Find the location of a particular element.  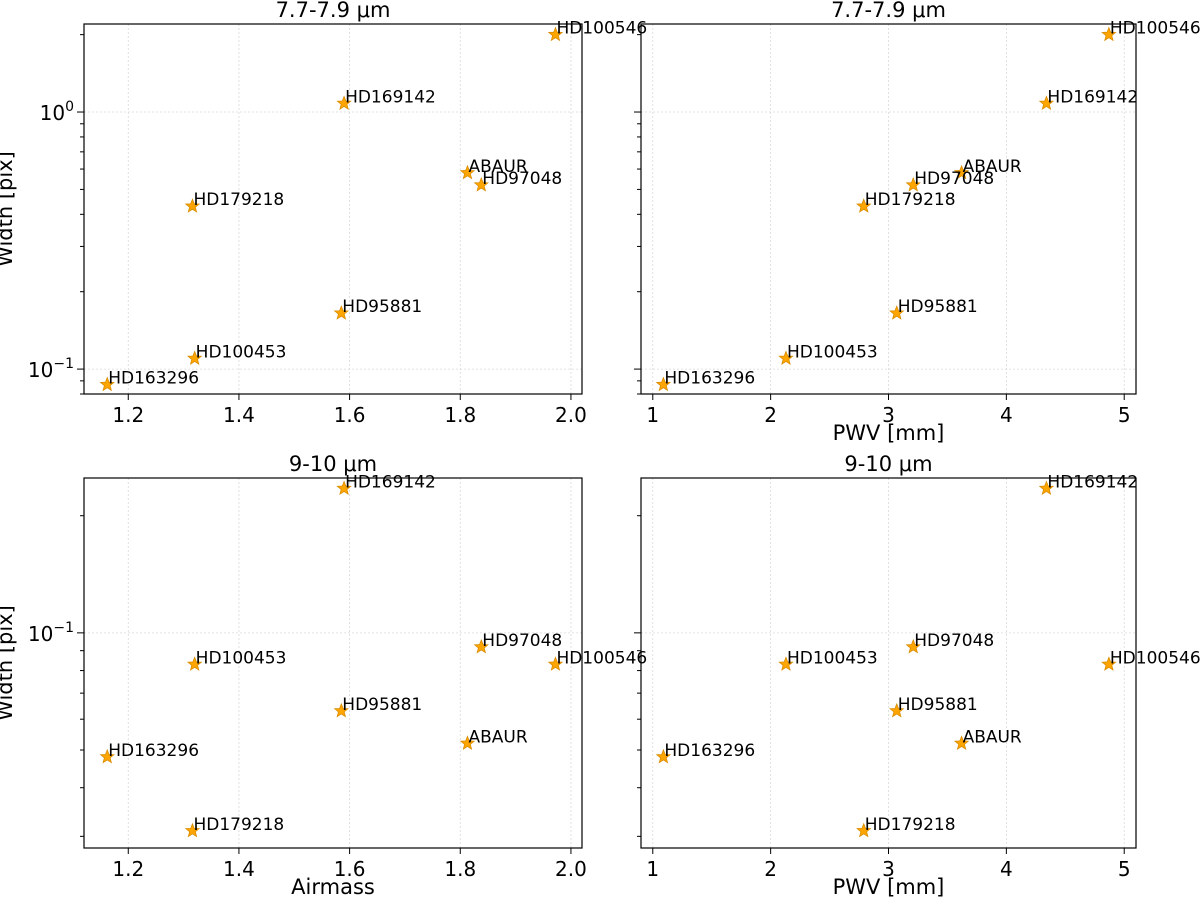

x-axis-label: Airmass is located at coordinates (333, 886).